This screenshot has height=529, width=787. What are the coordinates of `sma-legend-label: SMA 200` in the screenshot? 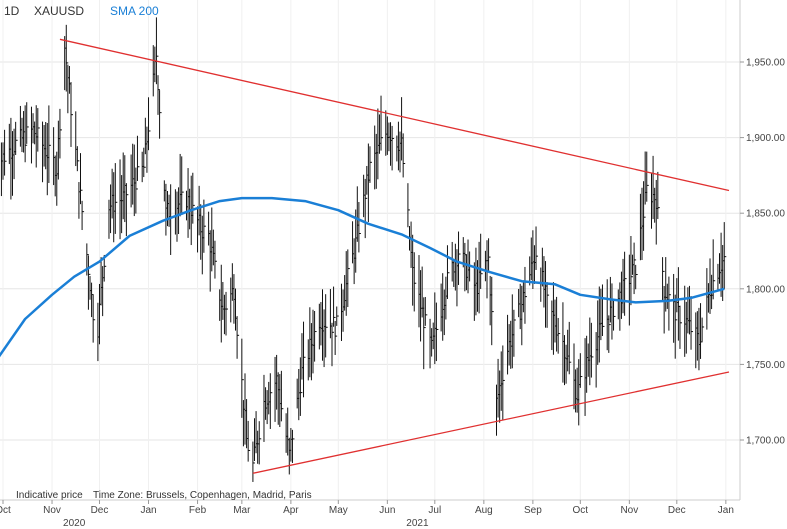 It's located at (134, 11).